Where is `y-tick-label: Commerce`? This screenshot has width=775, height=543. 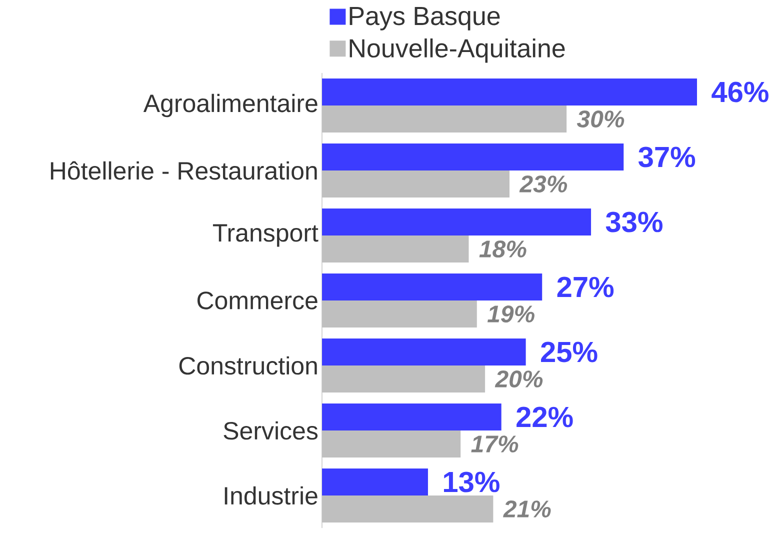
y-tick-label: Commerce is located at coordinates (257, 301).